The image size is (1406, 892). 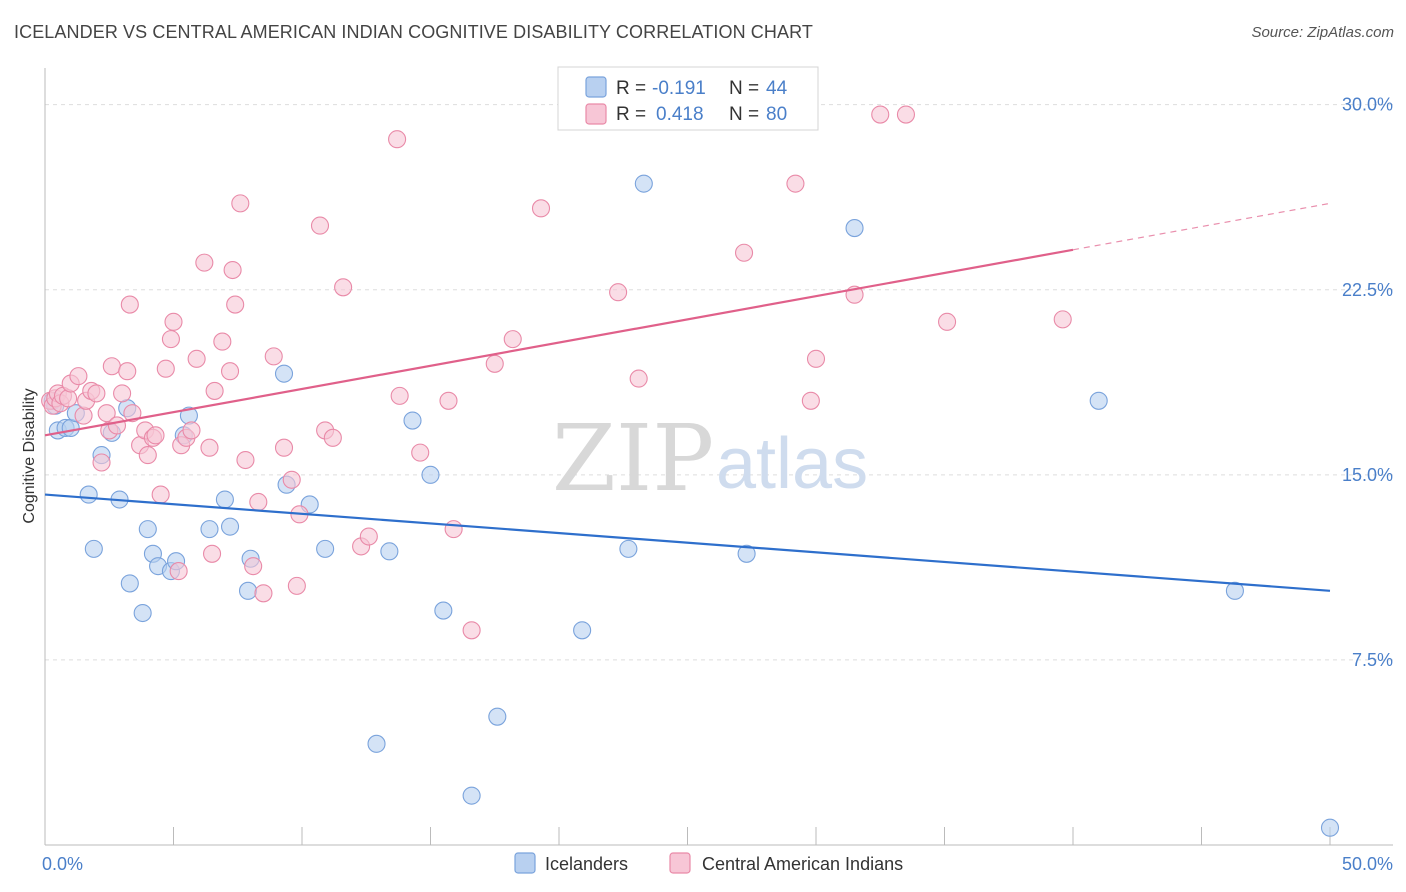 What do you see at coordinates (586, 864) in the screenshot?
I see `bottom-legend-label-icelanders: Icelanders` at bounding box center [586, 864].